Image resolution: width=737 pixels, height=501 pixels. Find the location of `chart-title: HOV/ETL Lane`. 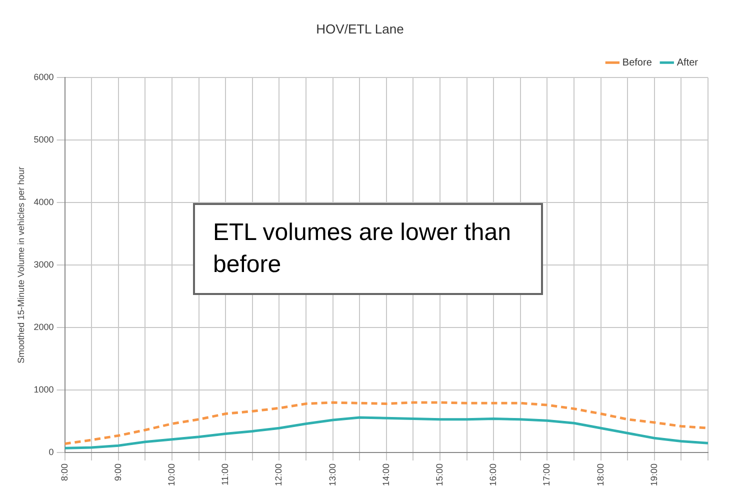

chart-title: HOV/ETL Lane is located at coordinates (360, 28).